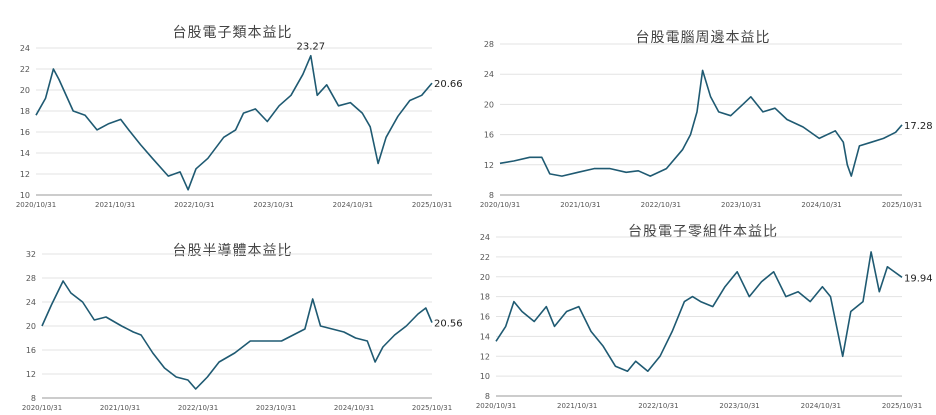 This screenshot has height=415, width=936. I want to click on data-label: 20.56, so click(448, 324).